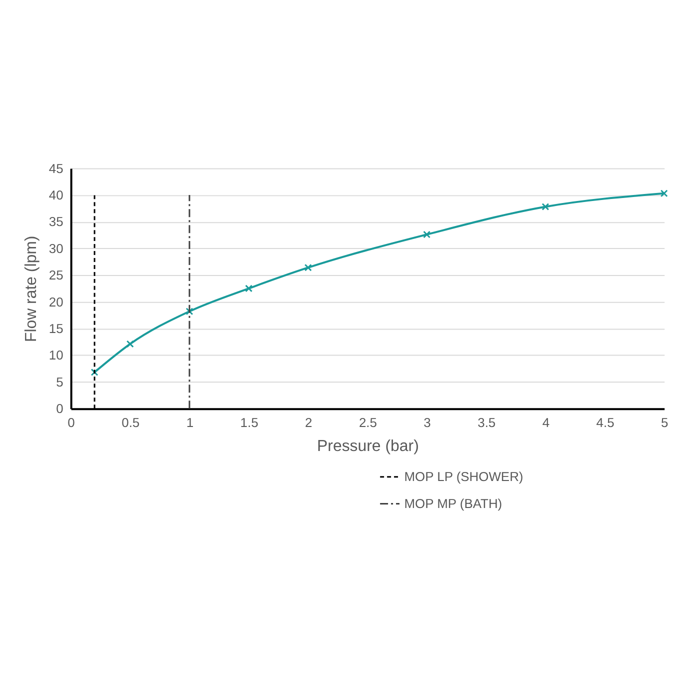 This screenshot has width=700, height=700. What do you see at coordinates (56, 355) in the screenshot?
I see `y-tick-label: 10` at bounding box center [56, 355].